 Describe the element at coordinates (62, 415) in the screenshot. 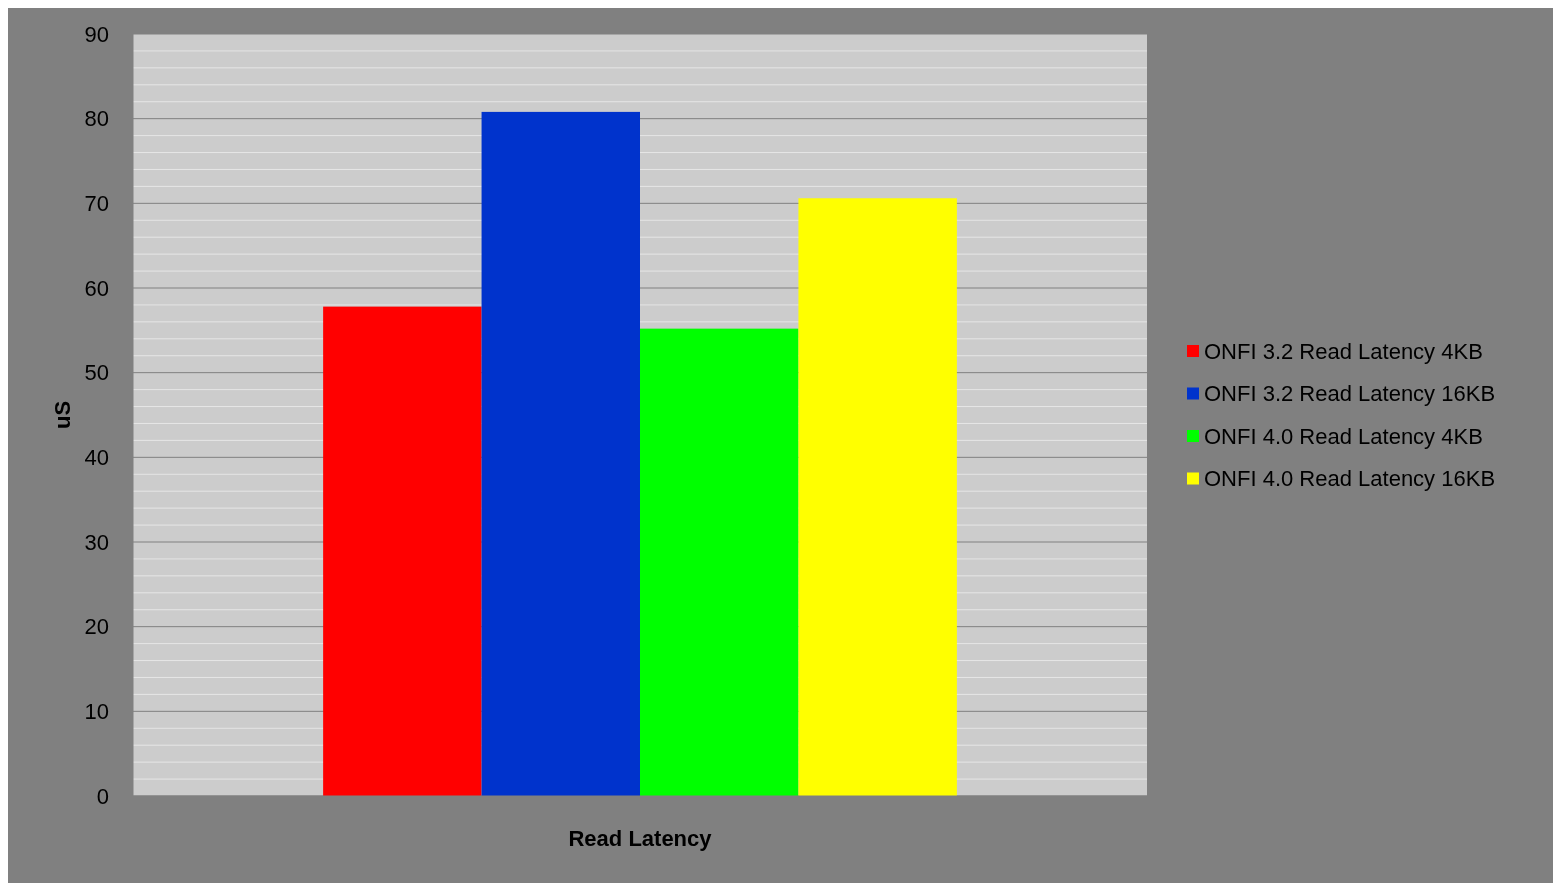

I see `y-axis-title: uS` at that location.